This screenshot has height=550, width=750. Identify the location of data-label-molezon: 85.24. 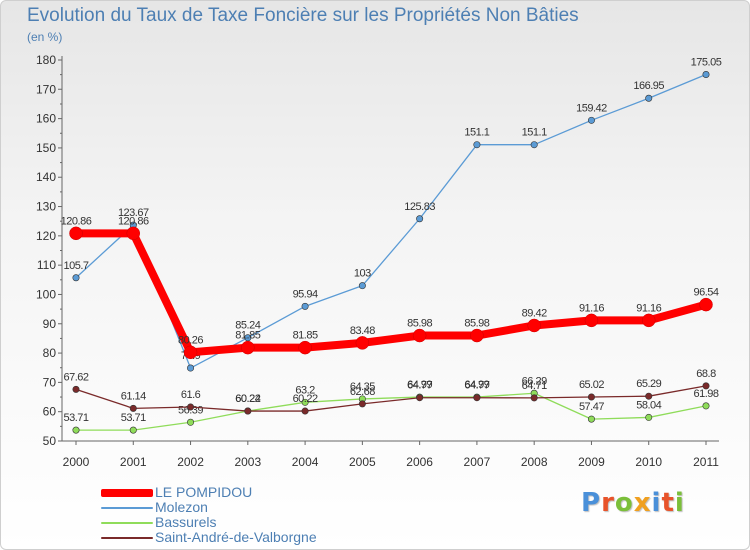
(247, 326).